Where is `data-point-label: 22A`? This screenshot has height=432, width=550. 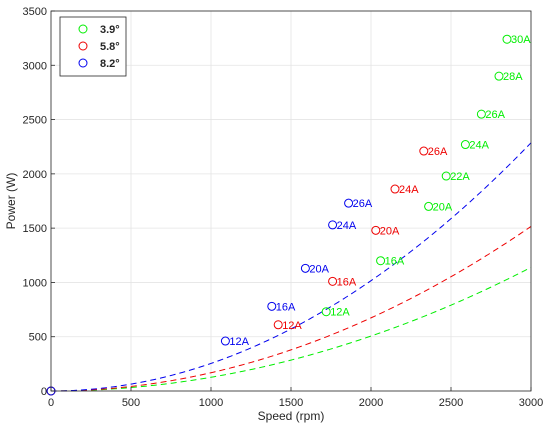
data-point-label: 22A is located at coordinates (460, 177).